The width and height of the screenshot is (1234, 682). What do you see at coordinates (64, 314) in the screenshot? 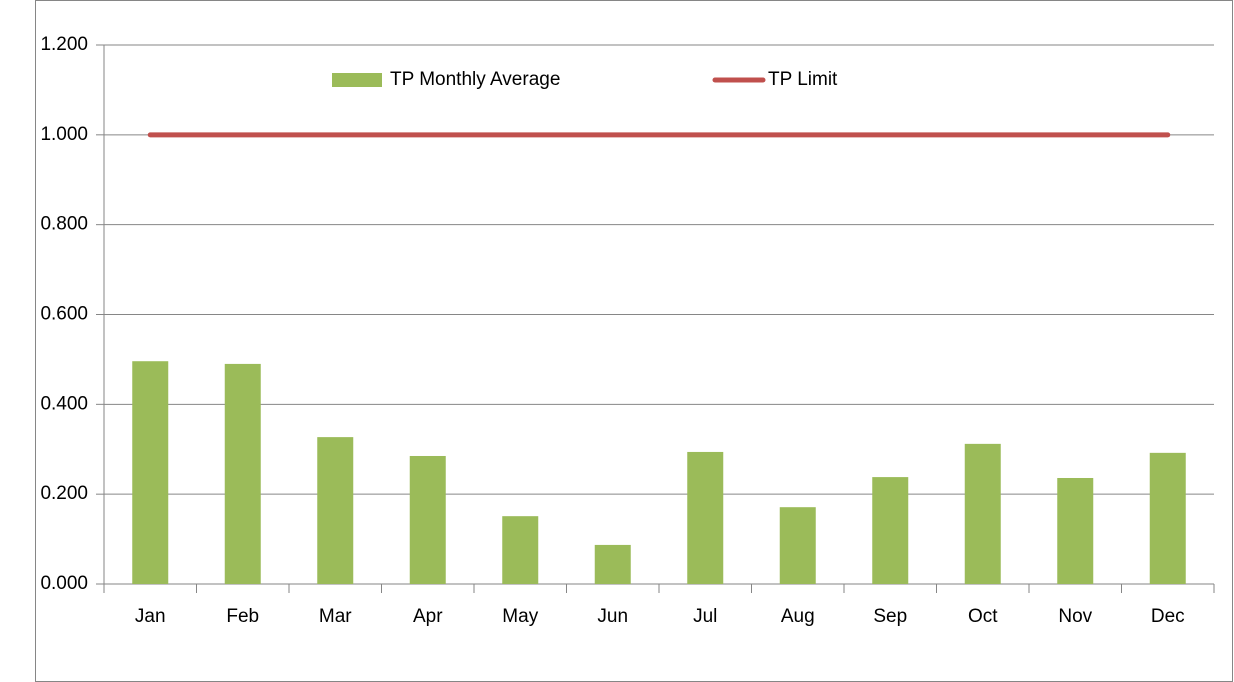
I see `y-tick-label: 0.600` at bounding box center [64, 314].